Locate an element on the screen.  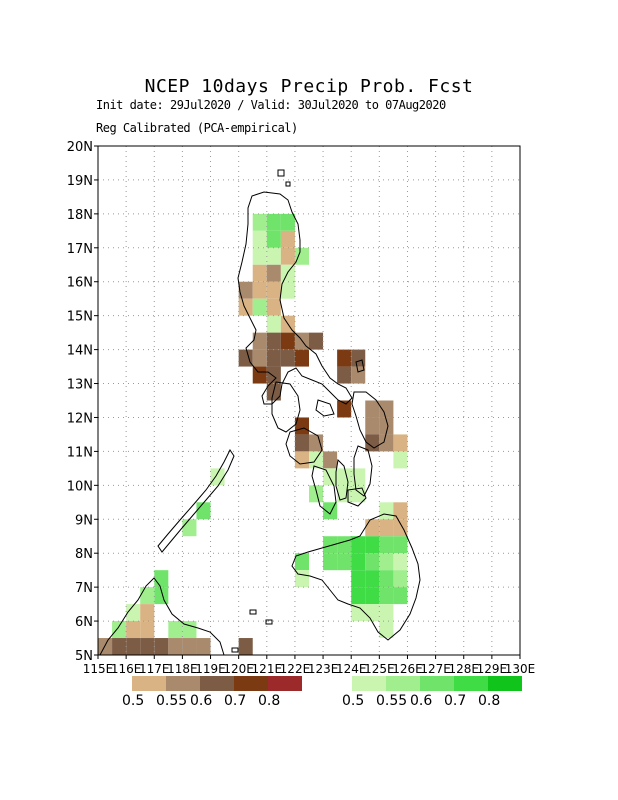
lon-label: 126E is located at coordinates (407, 669).